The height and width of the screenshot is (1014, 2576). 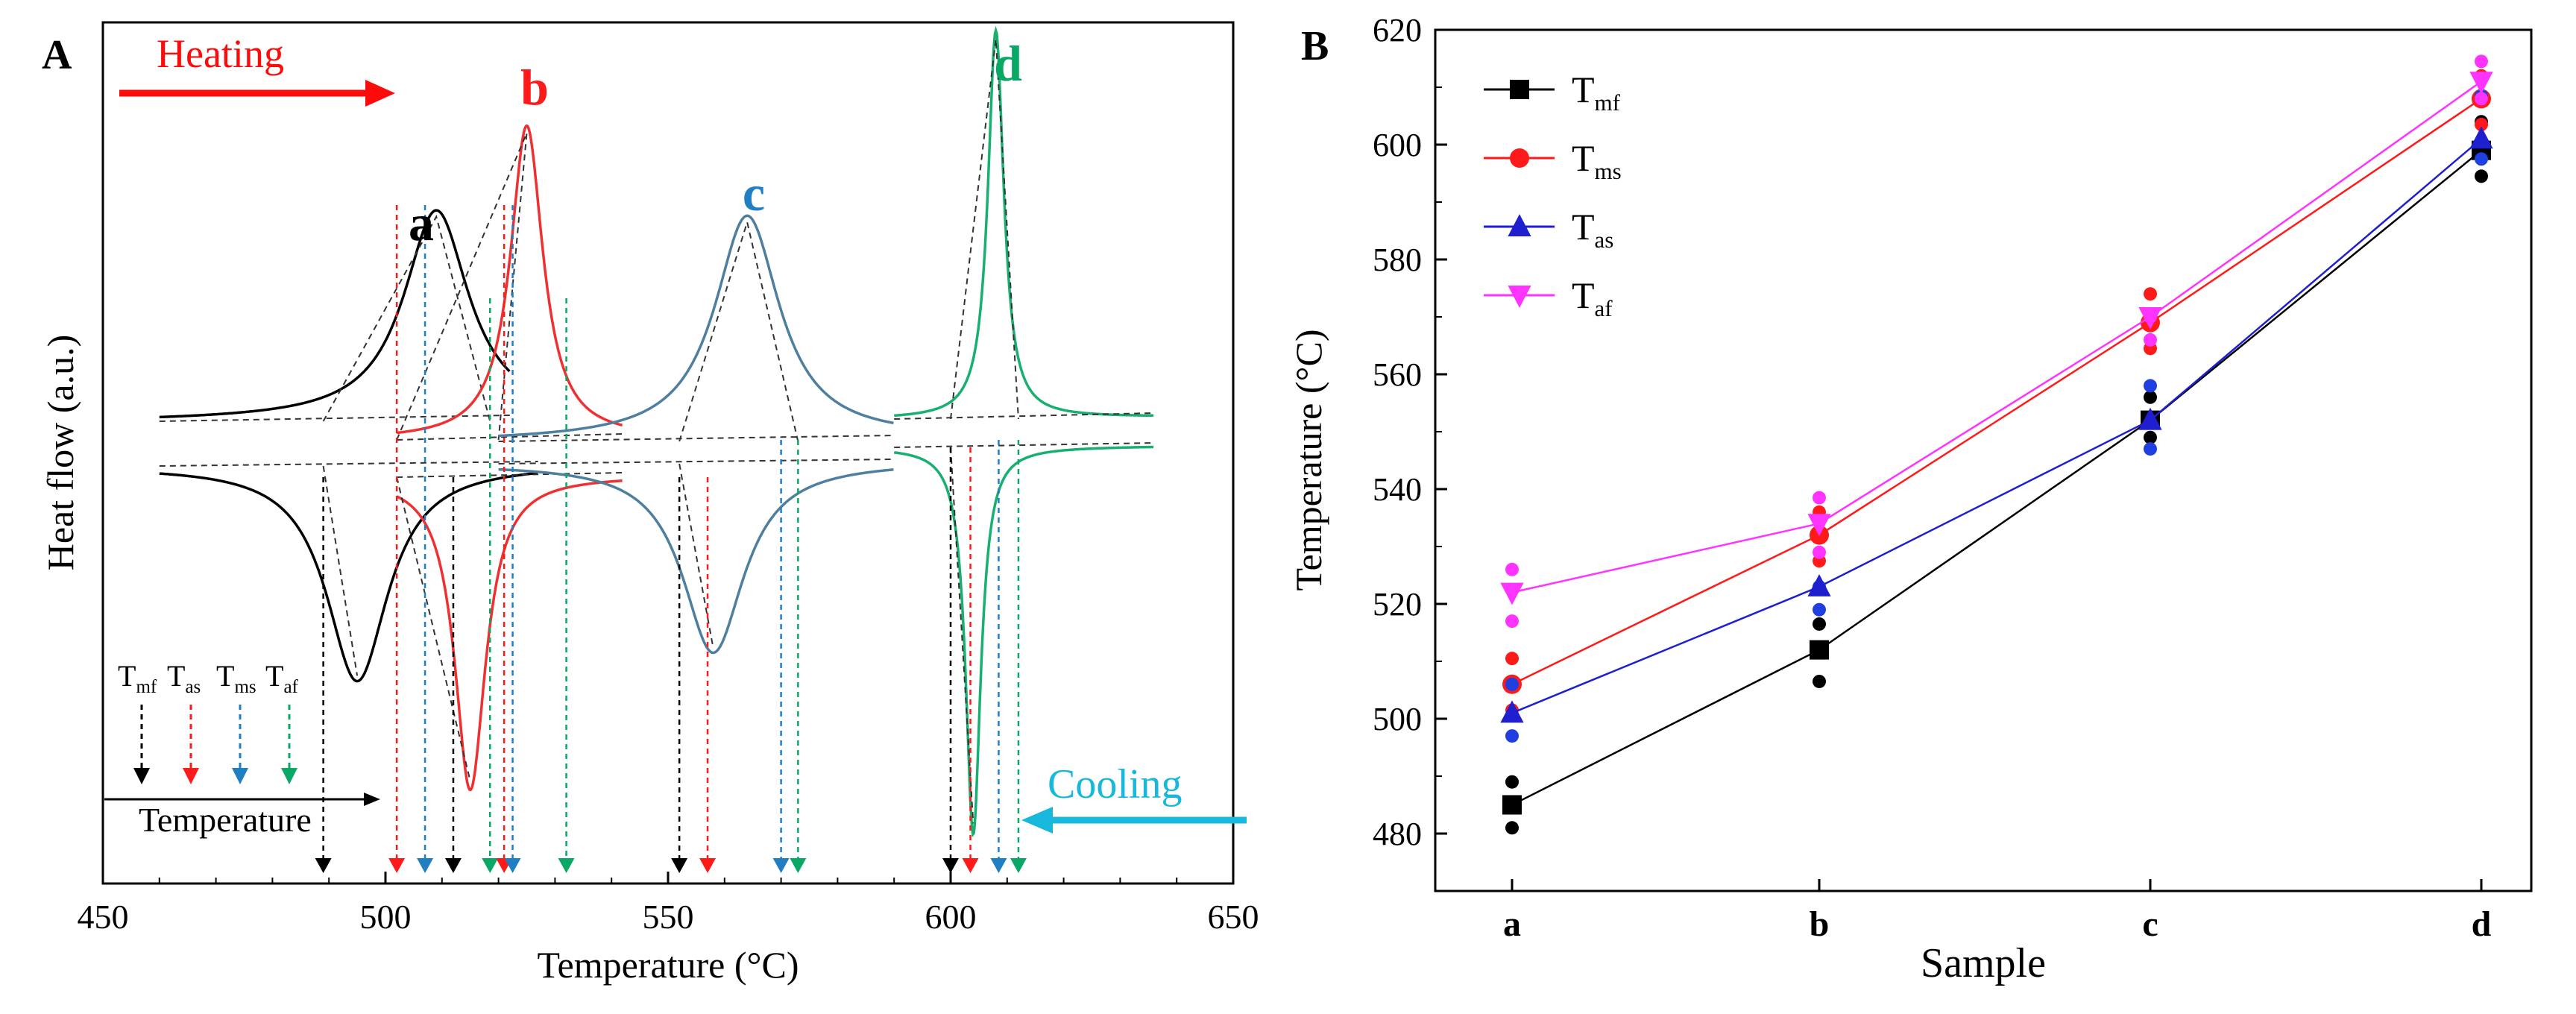 I want to click on temperature-arrow, so click(x=242, y=800).